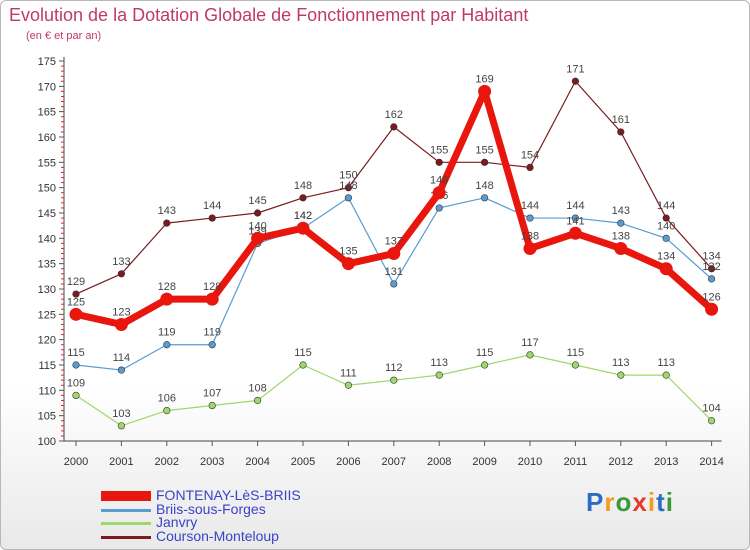  Describe the element at coordinates (610, 502) in the screenshot. I see `logo-letter: r` at that location.